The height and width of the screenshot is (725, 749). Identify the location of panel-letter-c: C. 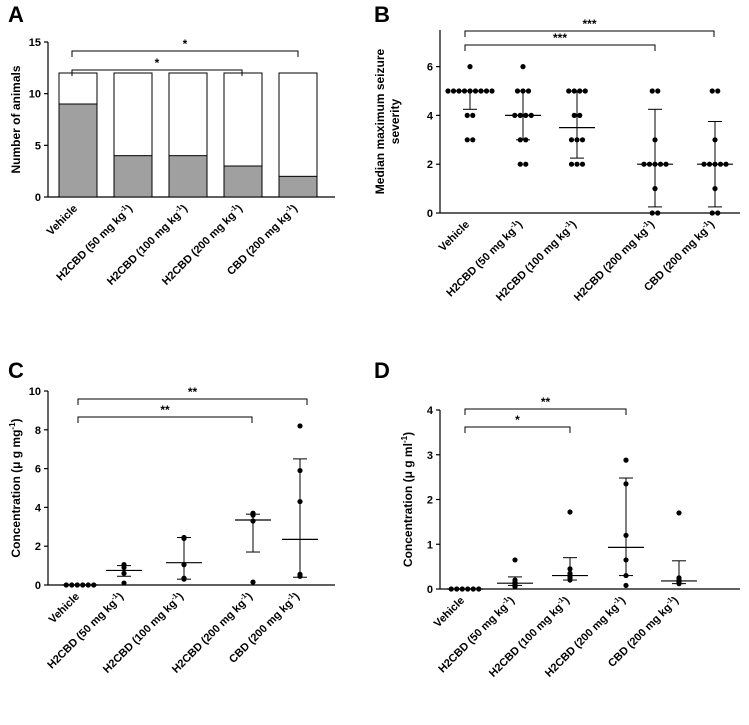
(16, 370).